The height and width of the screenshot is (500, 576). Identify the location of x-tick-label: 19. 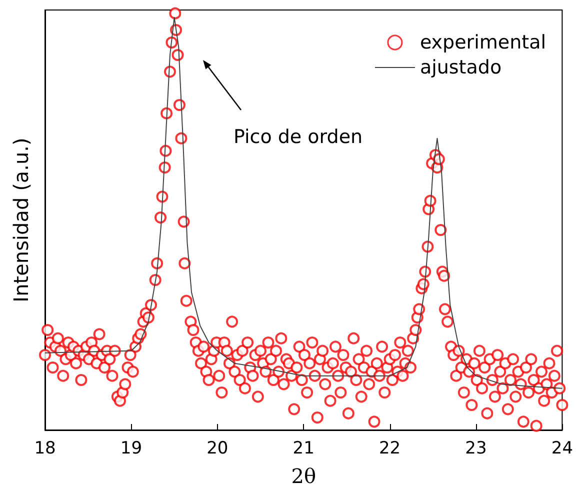
(131, 448).